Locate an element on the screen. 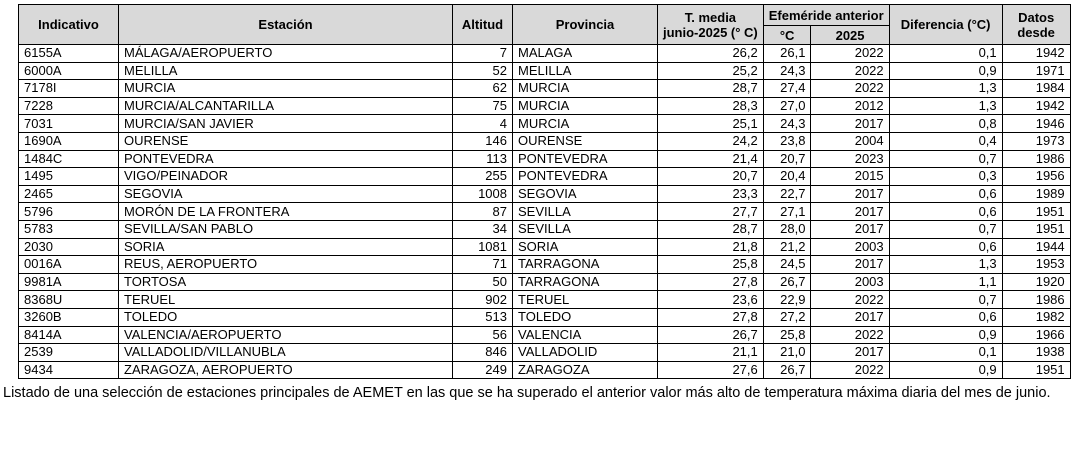  cell-estacion: TERUEL is located at coordinates (285, 299).